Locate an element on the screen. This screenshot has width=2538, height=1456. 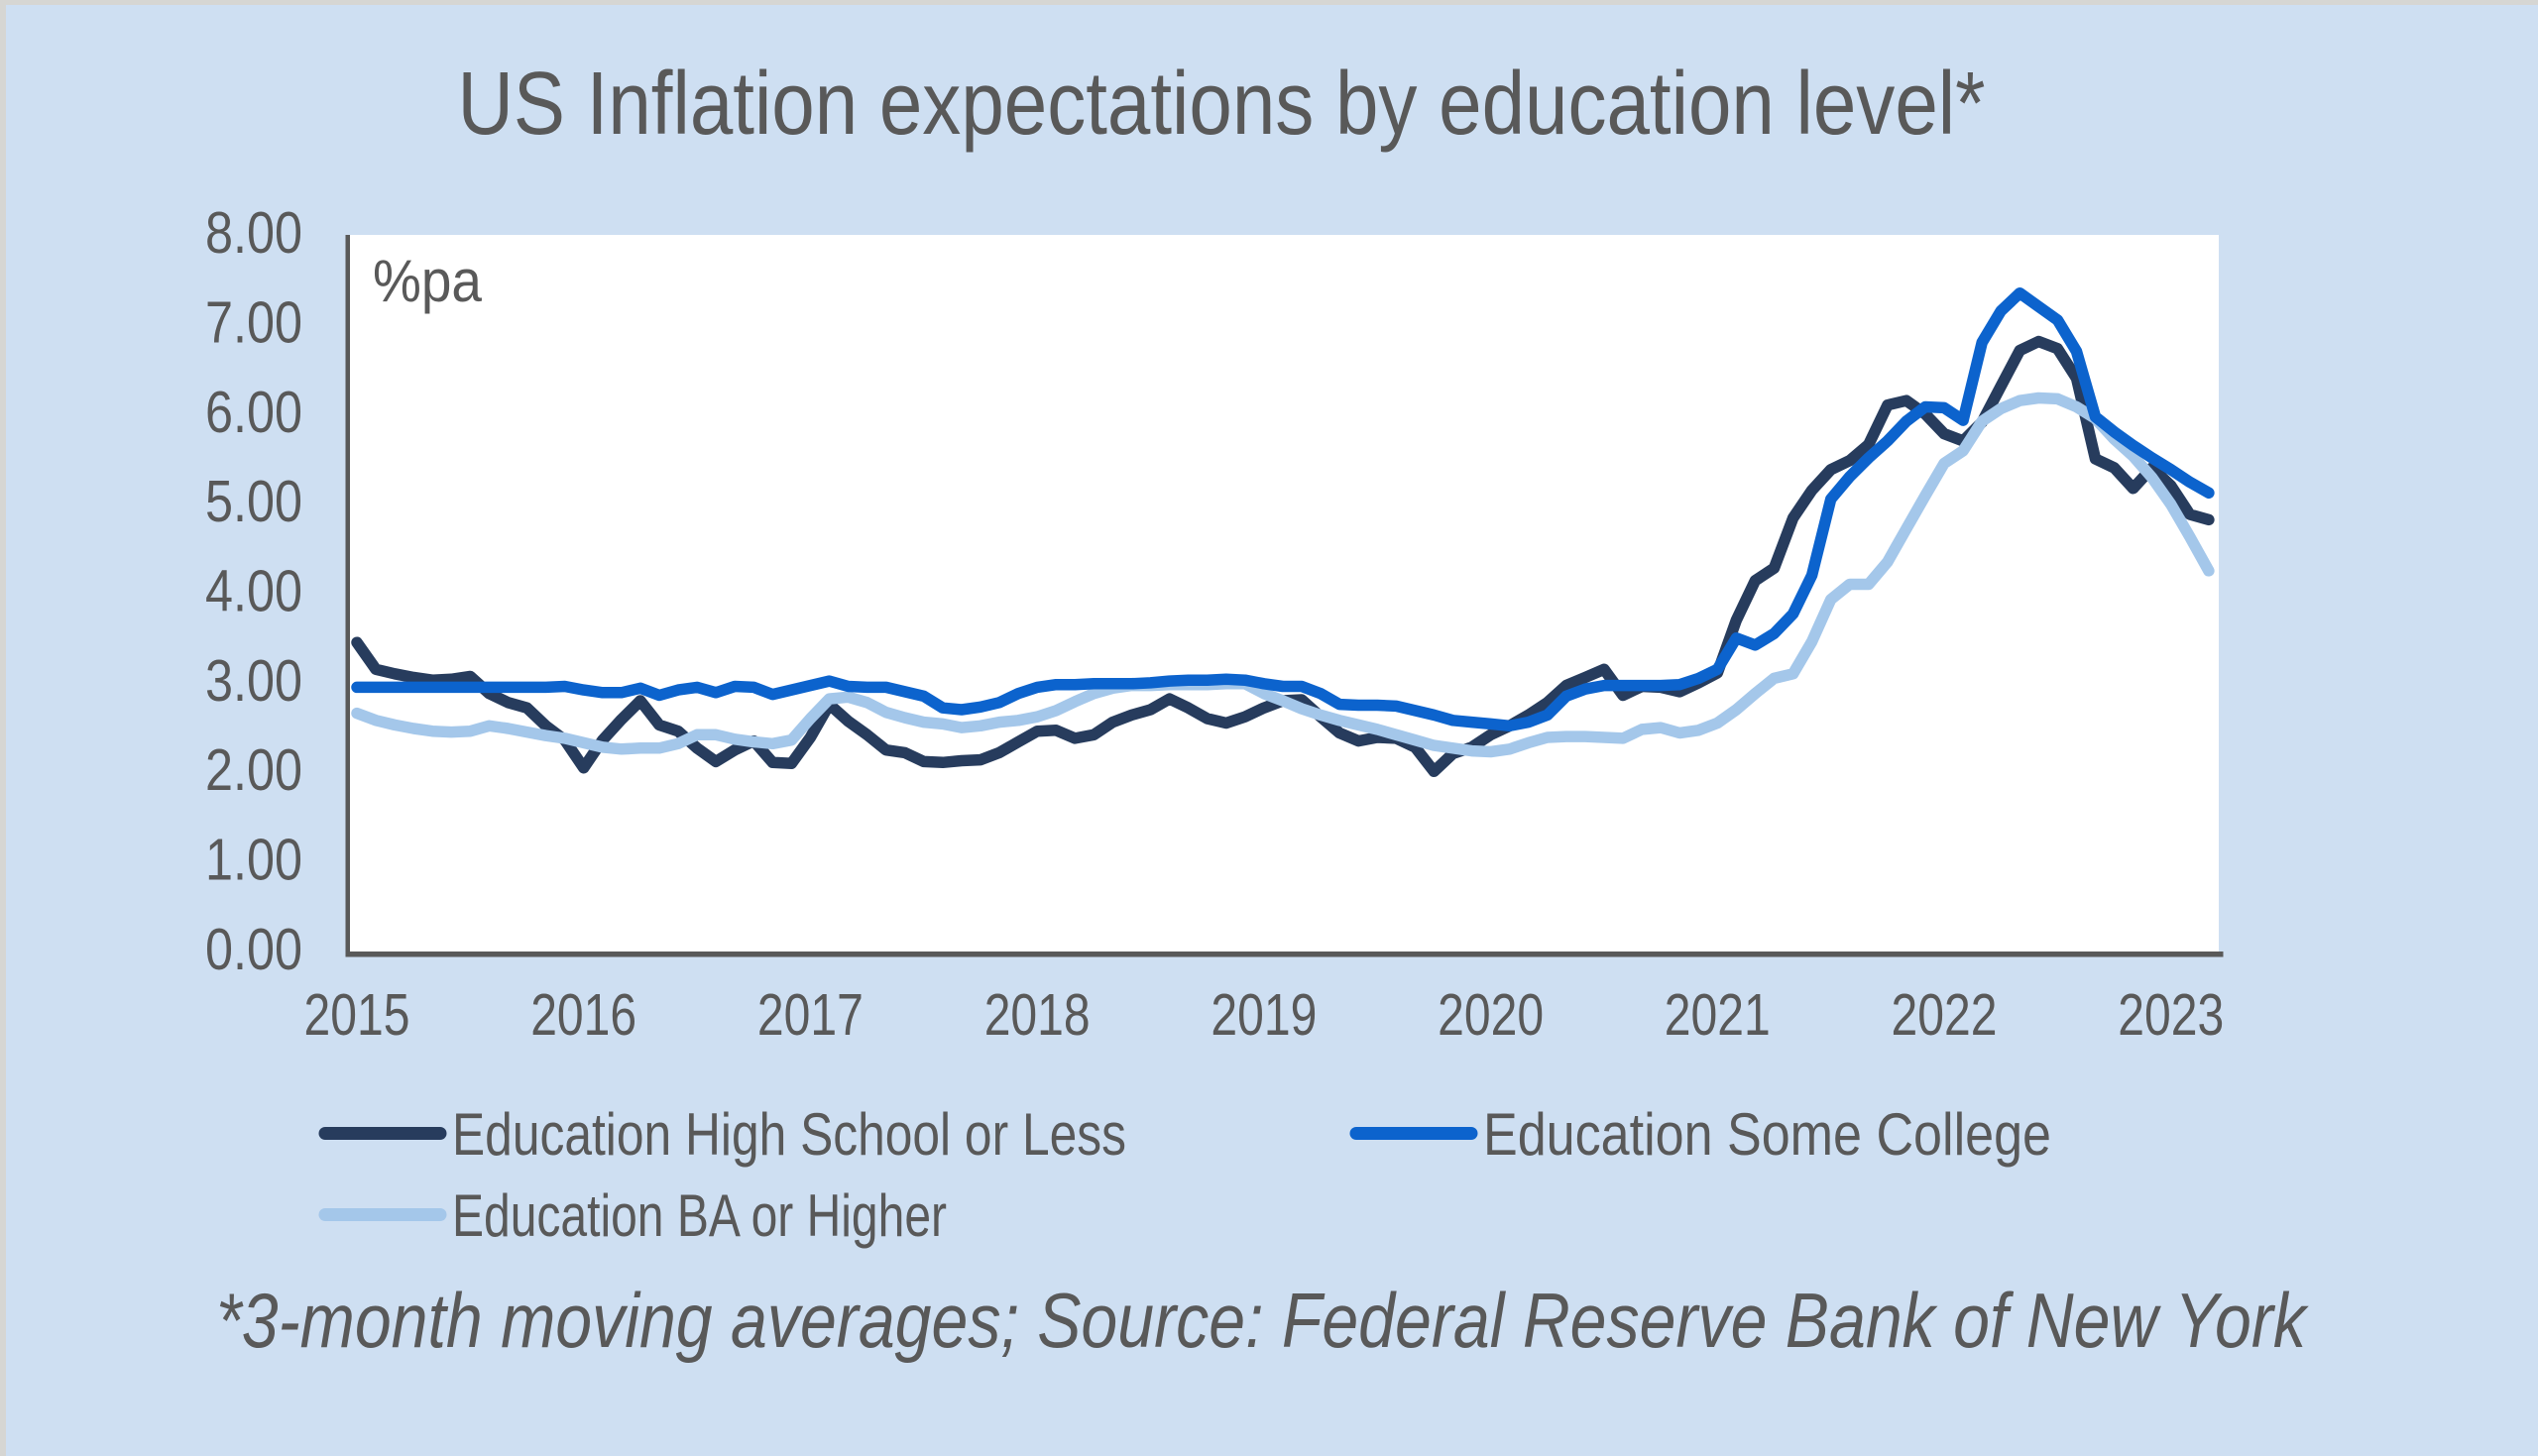
svg-text: 2022 is located at coordinates (1945, 1015).